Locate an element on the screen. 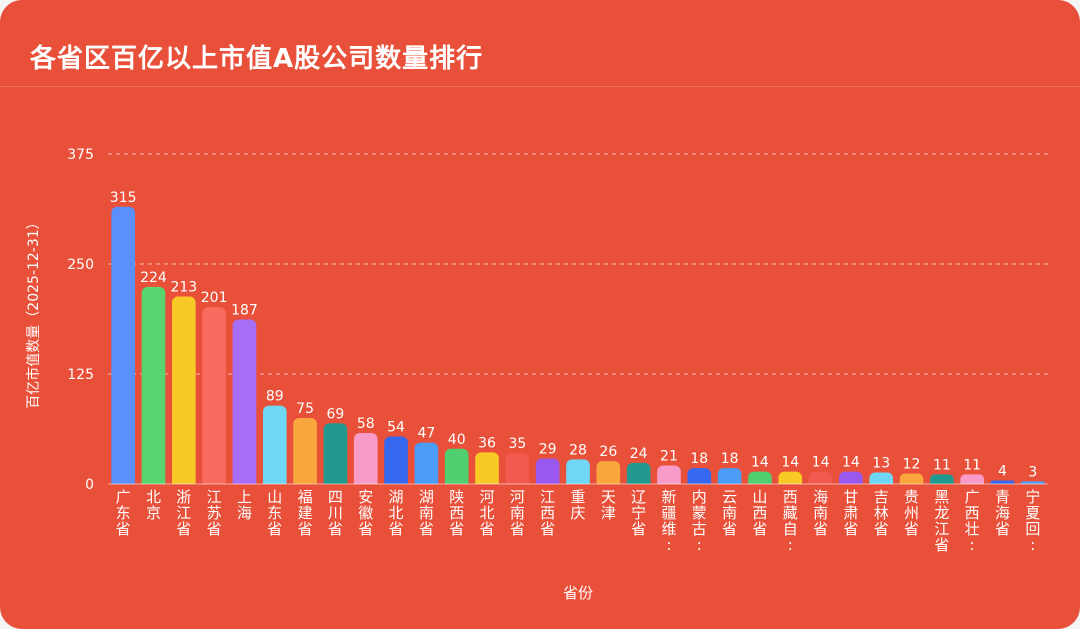  x-tick-label: 上海 is located at coordinates (244, 505).